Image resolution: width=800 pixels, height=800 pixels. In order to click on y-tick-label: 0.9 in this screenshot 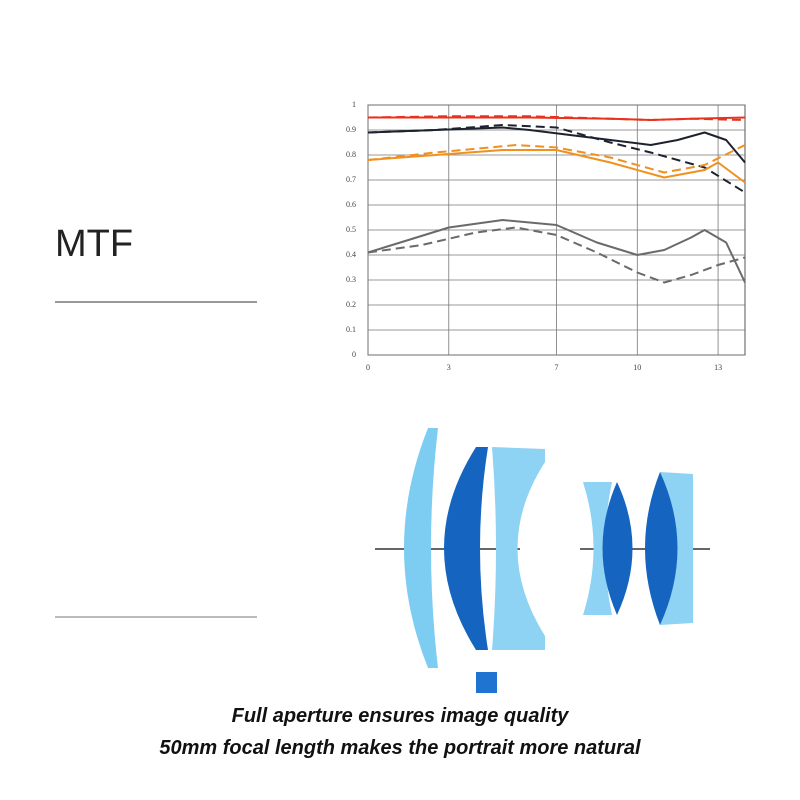, I will do `click(351, 129)`.